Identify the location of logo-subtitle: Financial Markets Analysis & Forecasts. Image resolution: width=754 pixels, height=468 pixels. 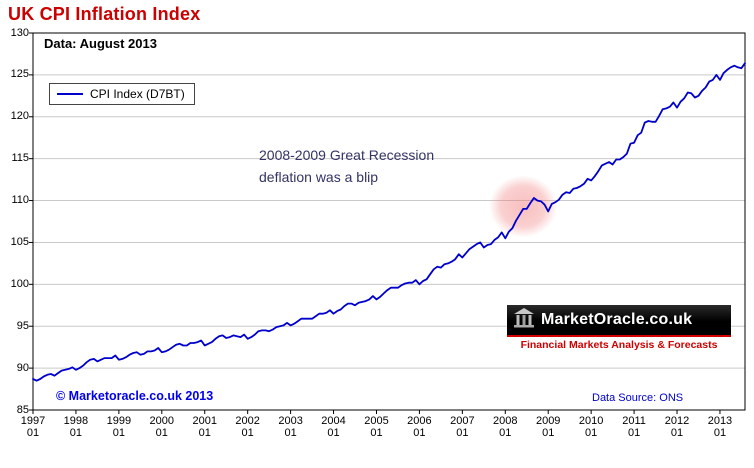
(619, 345).